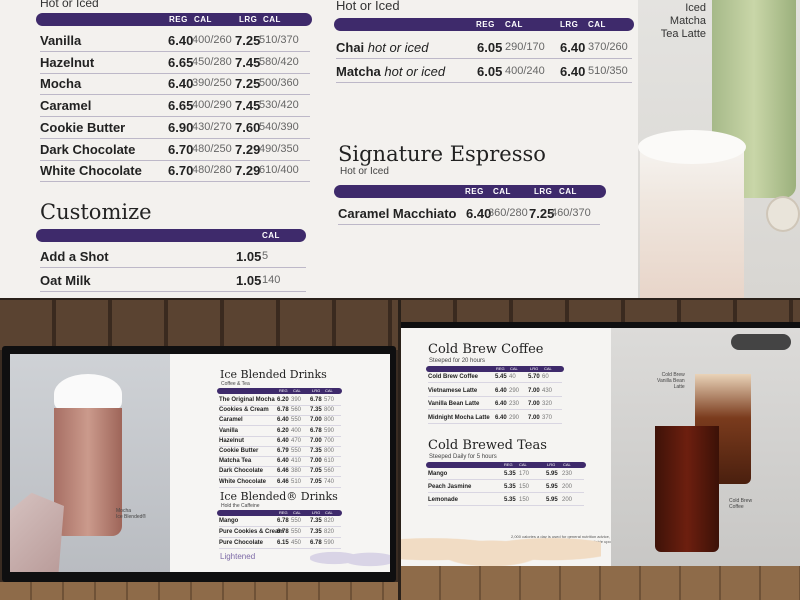  I want to click on menu-row: Vanilla Bean Latte 6.40 230 7.00 320, so click(495, 405).